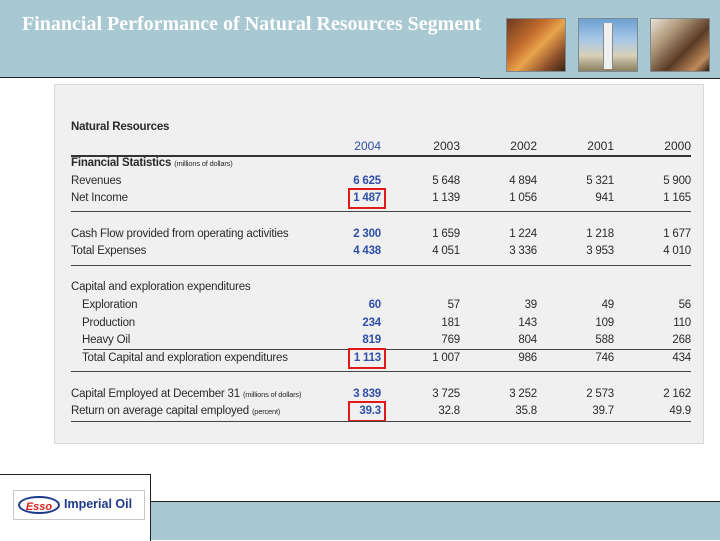 The image size is (720, 541). What do you see at coordinates (446, 234) in the screenshot?
I see `cell: 1 659` at bounding box center [446, 234].